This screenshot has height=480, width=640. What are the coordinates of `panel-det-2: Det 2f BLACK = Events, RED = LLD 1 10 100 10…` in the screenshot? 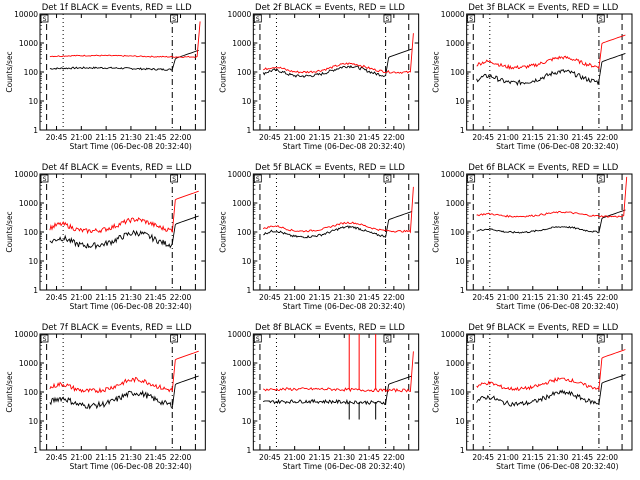 It's located at (319, 77).